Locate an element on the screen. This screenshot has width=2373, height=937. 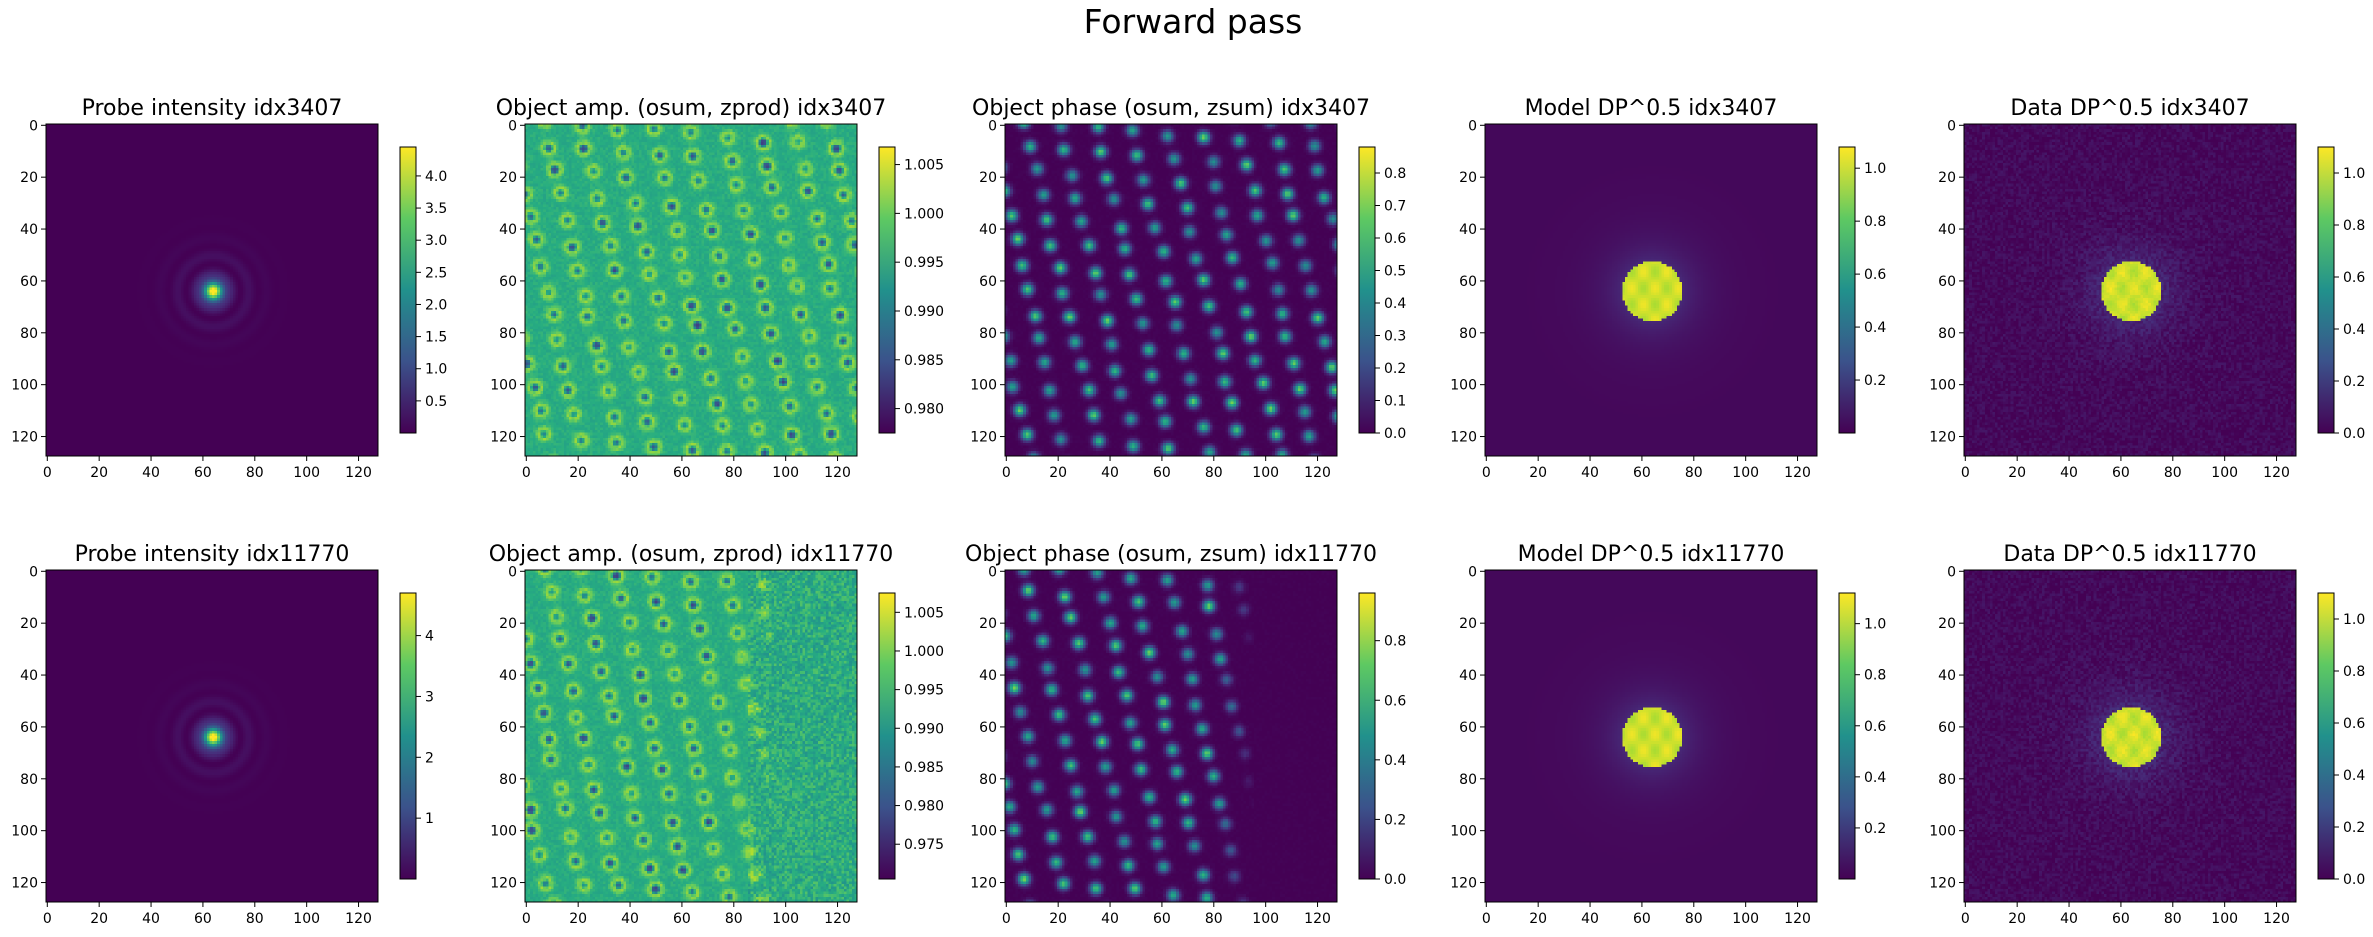
colorbar-tick-label: 4 is located at coordinates (429, 637).